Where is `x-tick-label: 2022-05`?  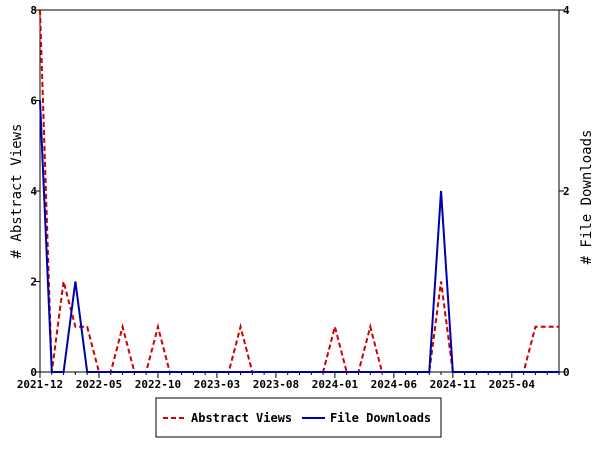
x-tick-label: 2022-05 is located at coordinates (99, 384).